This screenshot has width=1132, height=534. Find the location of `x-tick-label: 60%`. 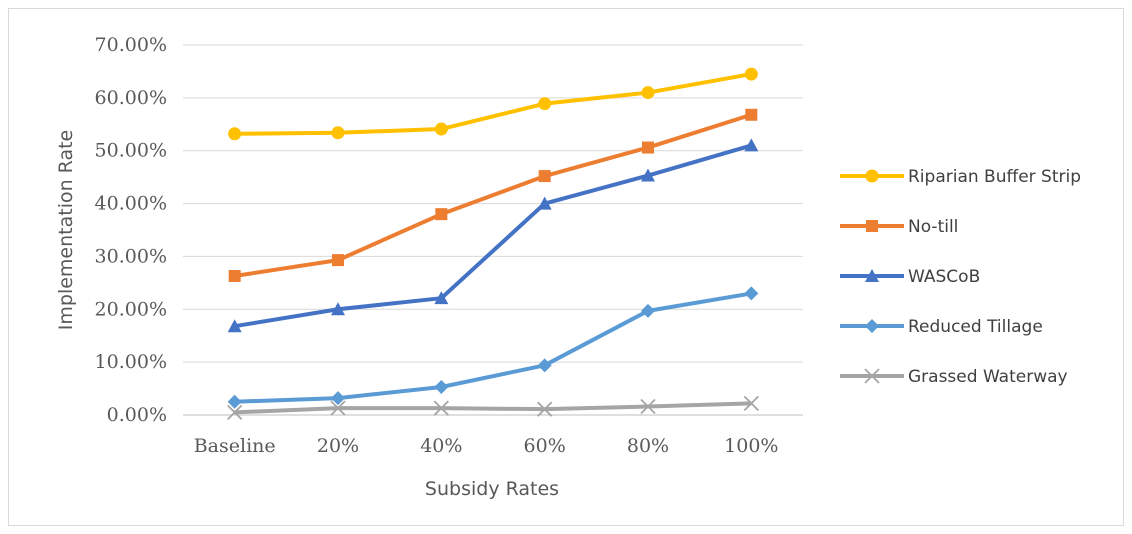

x-tick-label: 60% is located at coordinates (545, 446).